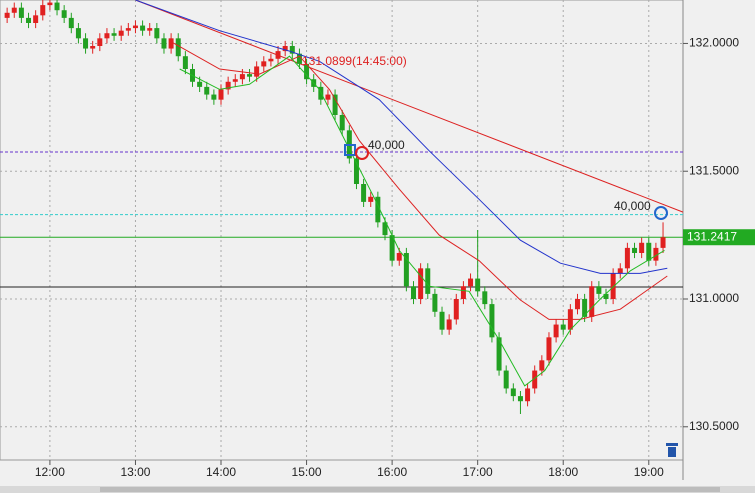  Describe the element at coordinates (672, 450) in the screenshot. I see `trash-icon` at that location.